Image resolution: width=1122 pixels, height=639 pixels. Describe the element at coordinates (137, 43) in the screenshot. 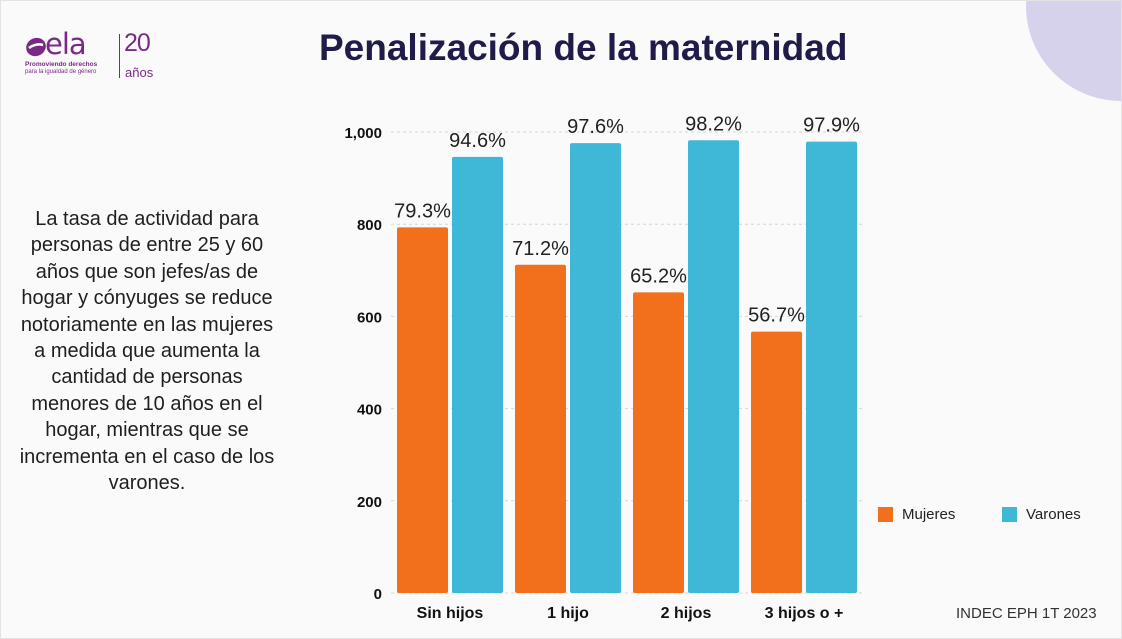

I see `logo-anniversary-number: 20` at that location.